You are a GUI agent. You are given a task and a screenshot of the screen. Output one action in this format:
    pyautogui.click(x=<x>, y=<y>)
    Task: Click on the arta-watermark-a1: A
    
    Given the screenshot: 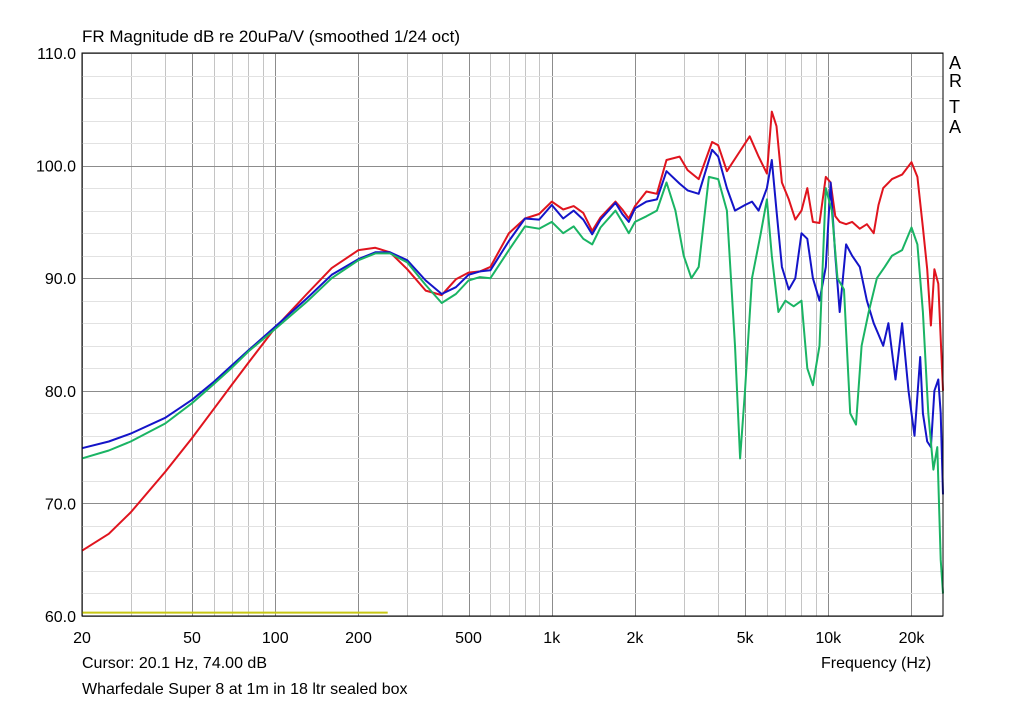 What is the action you would take?
    pyautogui.click(x=955, y=63)
    